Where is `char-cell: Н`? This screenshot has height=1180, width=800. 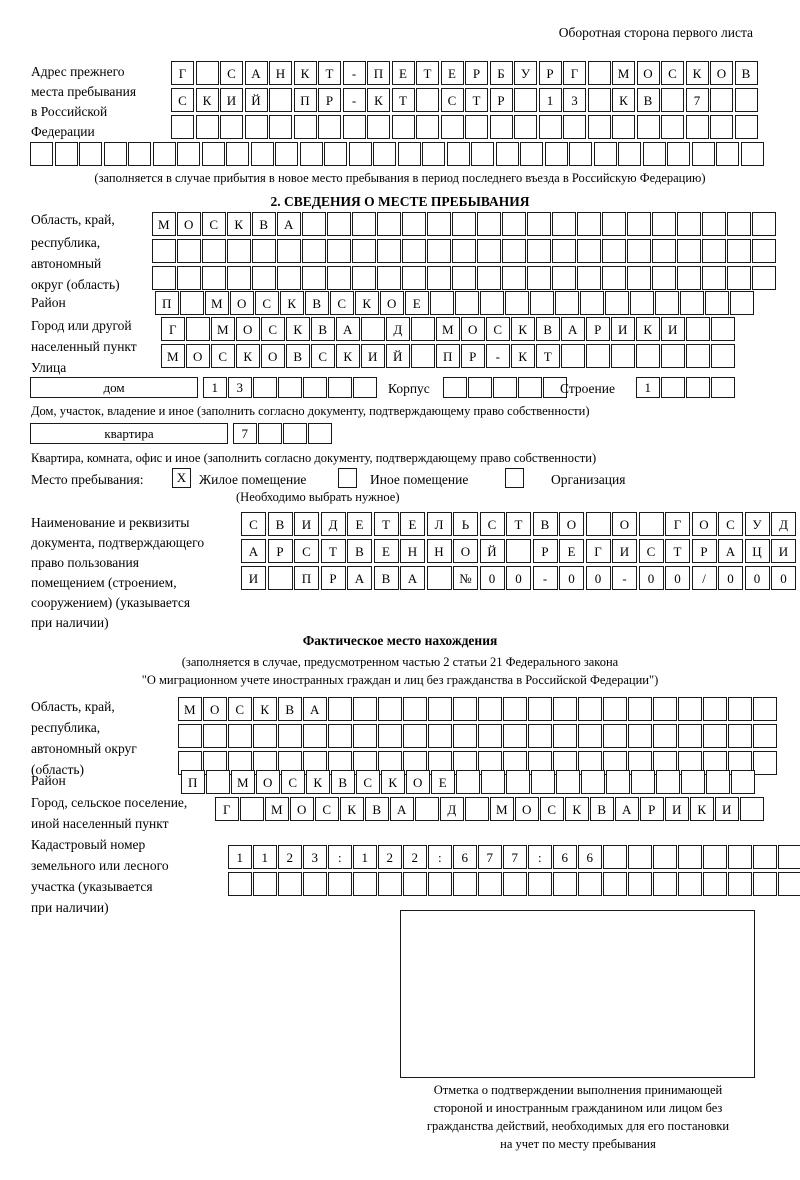 char-cell: Н is located at coordinates (439, 551).